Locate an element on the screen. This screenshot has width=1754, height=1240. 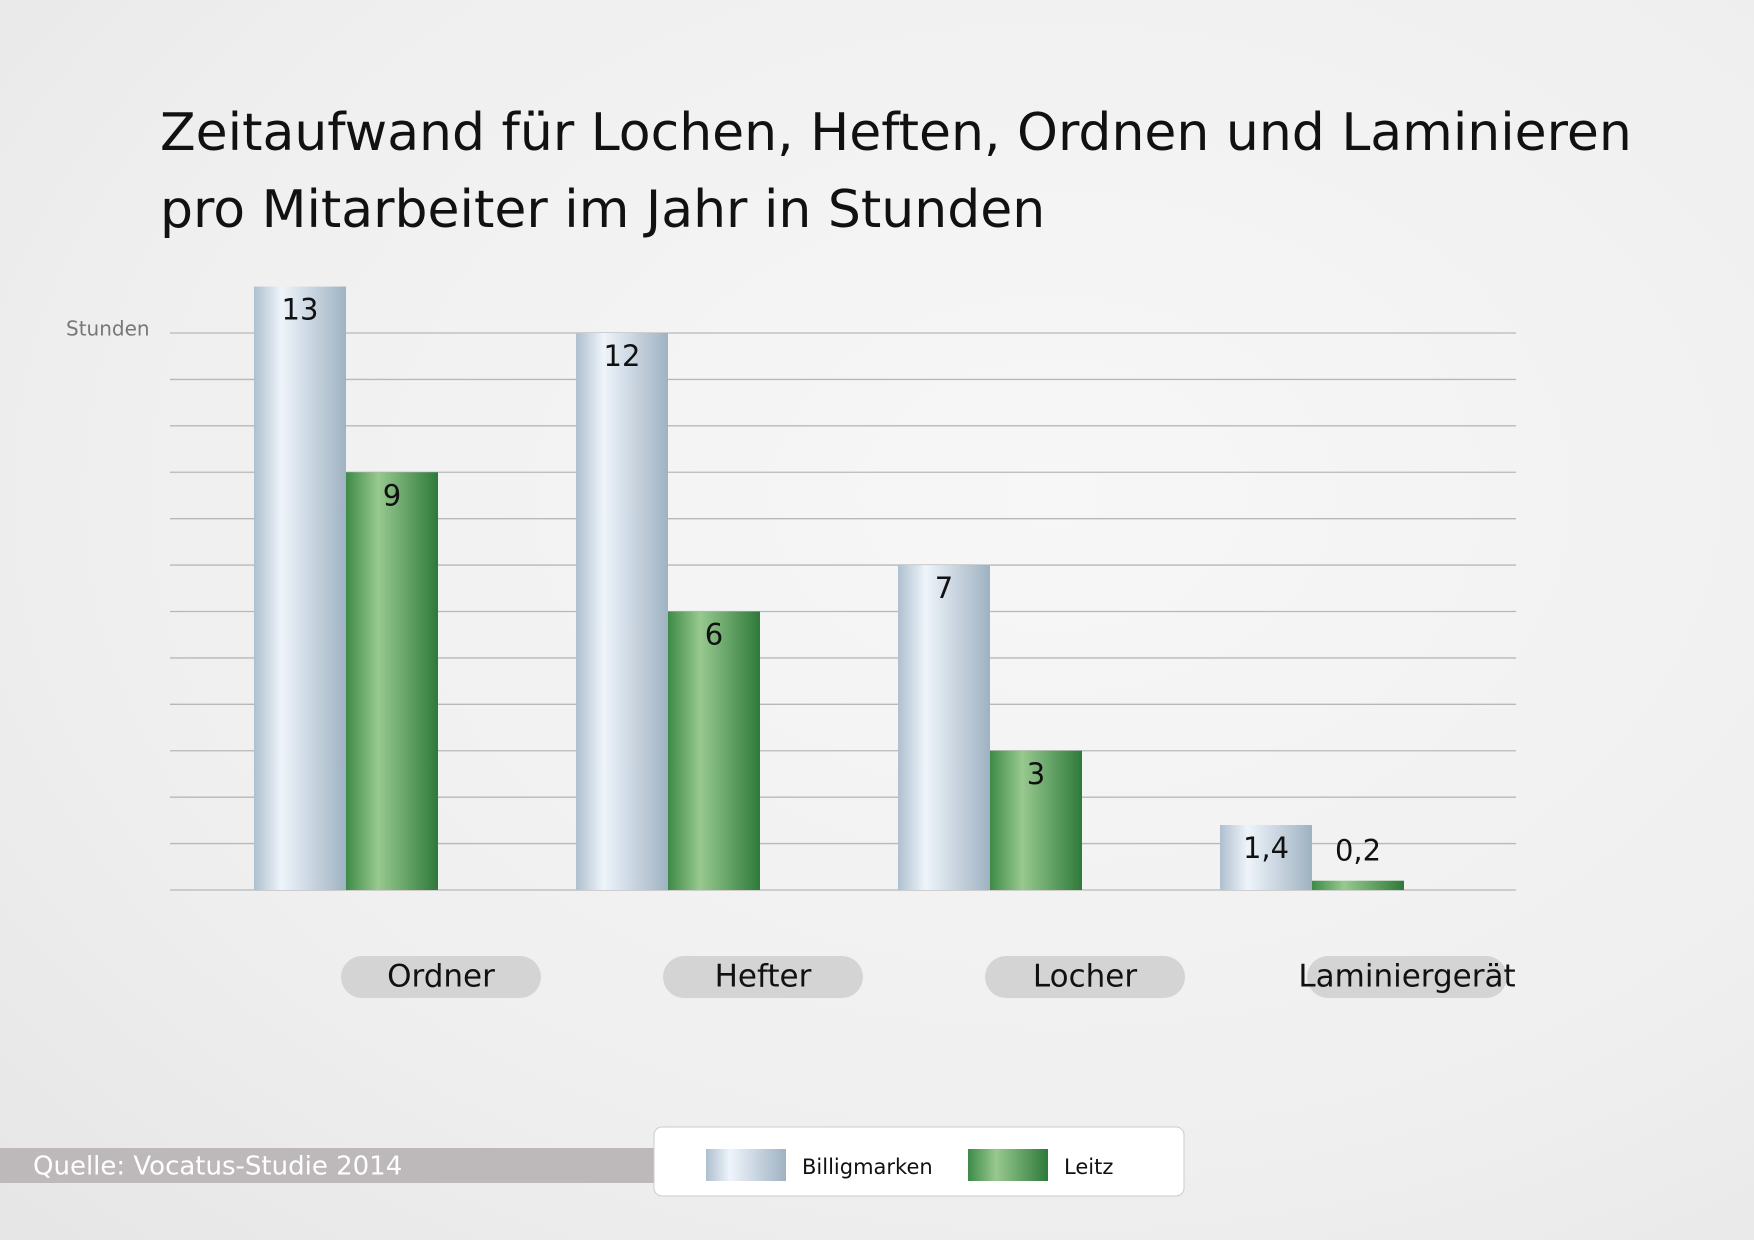
y-axis-label: Stunden is located at coordinates (108, 329).